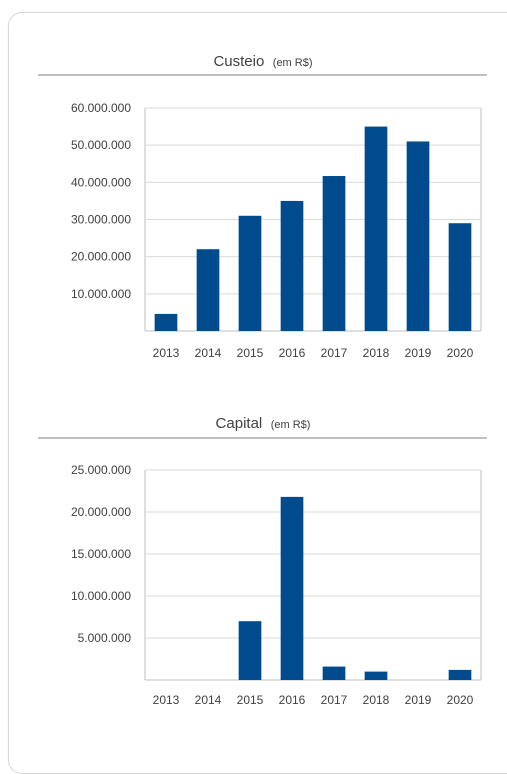  What do you see at coordinates (418, 353) in the screenshot?
I see `custeio-x-tick-label: 2019` at bounding box center [418, 353].